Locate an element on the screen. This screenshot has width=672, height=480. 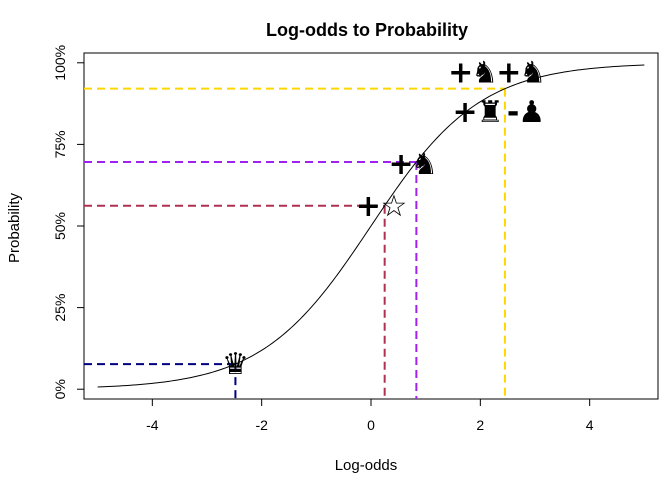
y-tick-label: 0% is located at coordinates (60, 389).